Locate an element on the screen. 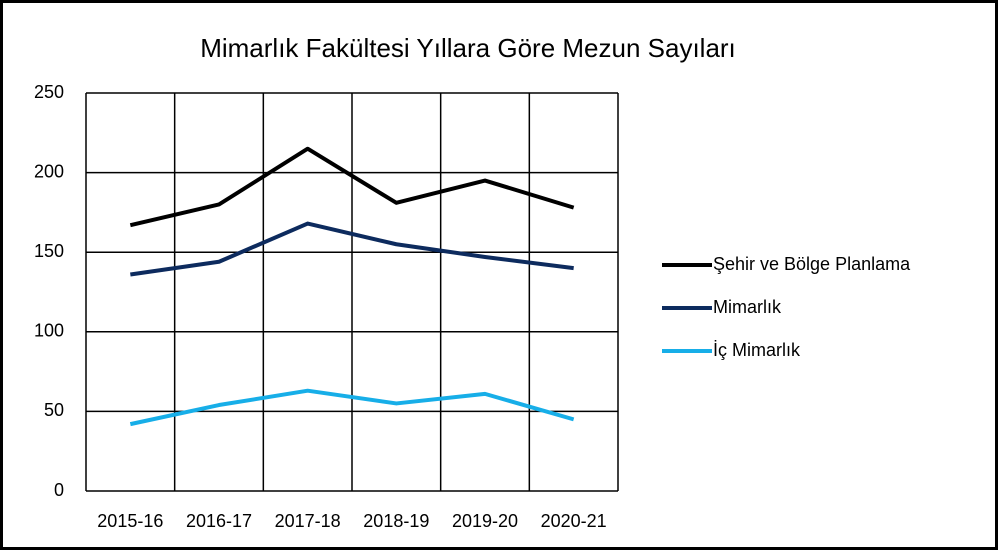  legend-label: Mimarlık is located at coordinates (747, 307).